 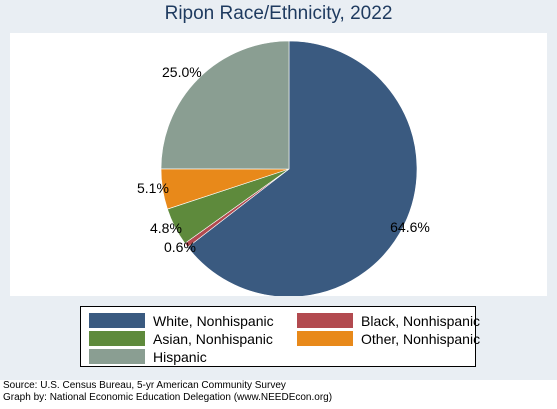 I want to click on legend-label: Black, Nonhispanic, so click(x=421, y=320).